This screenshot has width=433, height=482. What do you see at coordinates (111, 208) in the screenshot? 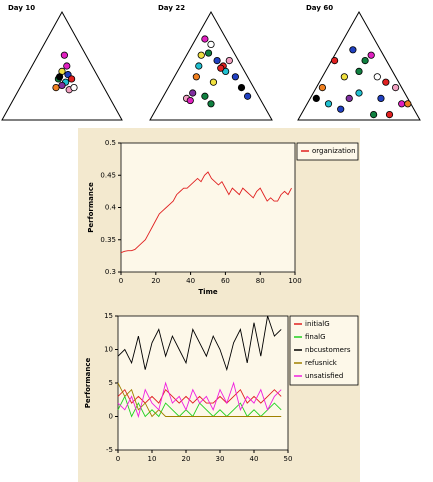
I see `y-tick-label: 0.4` at bounding box center [111, 208].